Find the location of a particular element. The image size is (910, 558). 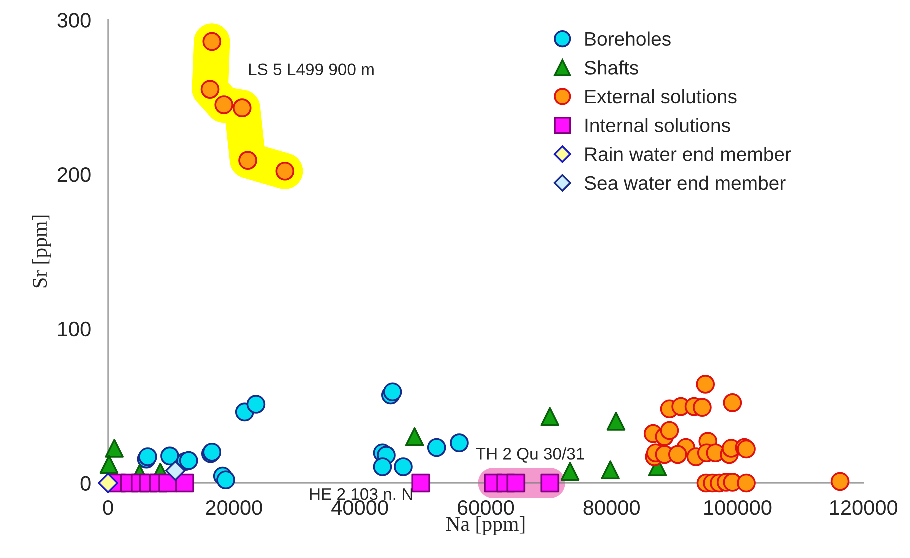

legend-label: Rain water end member is located at coordinates (689, 154).